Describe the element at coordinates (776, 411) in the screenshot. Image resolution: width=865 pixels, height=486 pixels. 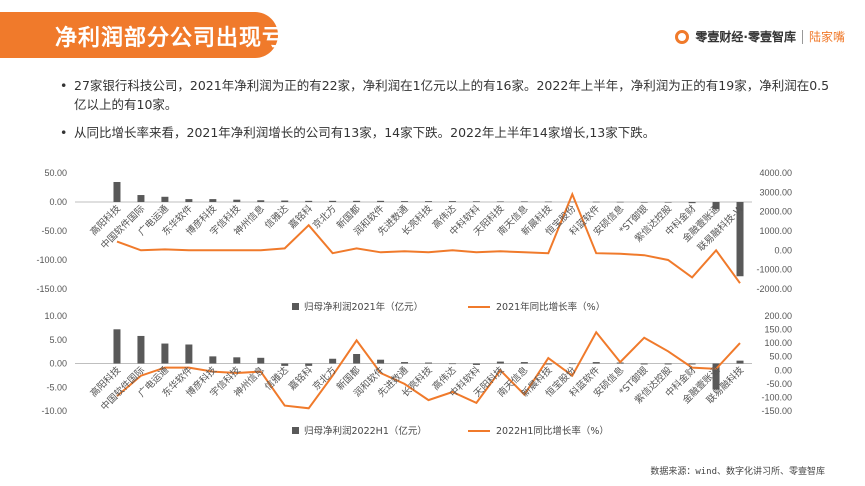
I see `chart2-y-tick-right: -150.00` at that location.